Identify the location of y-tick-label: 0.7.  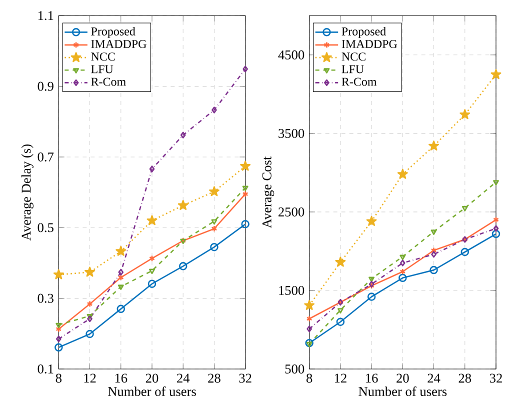
(46, 157).